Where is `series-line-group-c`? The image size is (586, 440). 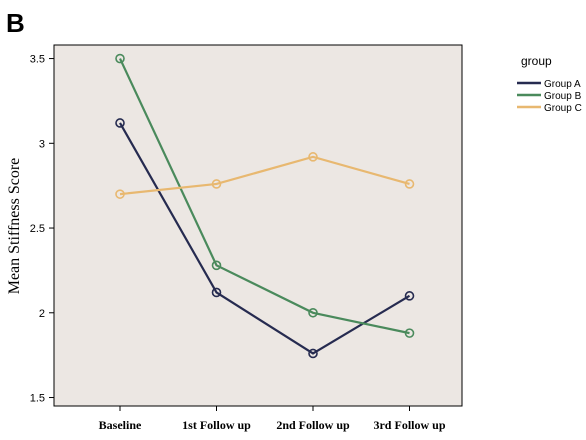 series-line-group-c is located at coordinates (264, 175).